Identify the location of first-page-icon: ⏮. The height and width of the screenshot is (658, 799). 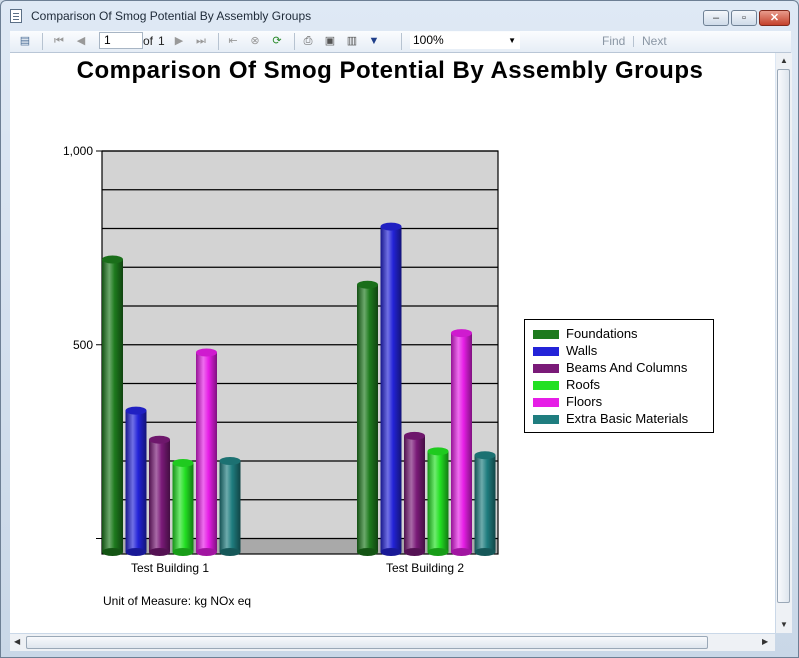
(59, 41).